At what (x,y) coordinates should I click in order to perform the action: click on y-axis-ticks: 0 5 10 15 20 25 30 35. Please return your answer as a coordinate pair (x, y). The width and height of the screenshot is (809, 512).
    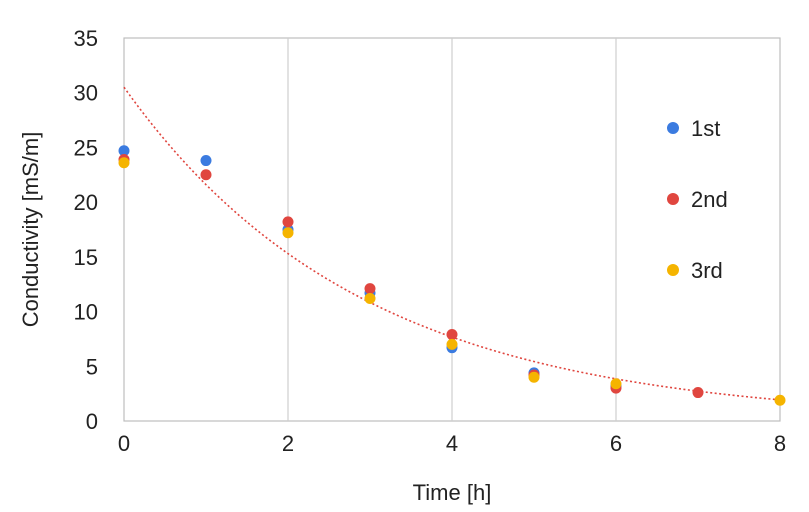
    Looking at the image, I should click on (86, 230).